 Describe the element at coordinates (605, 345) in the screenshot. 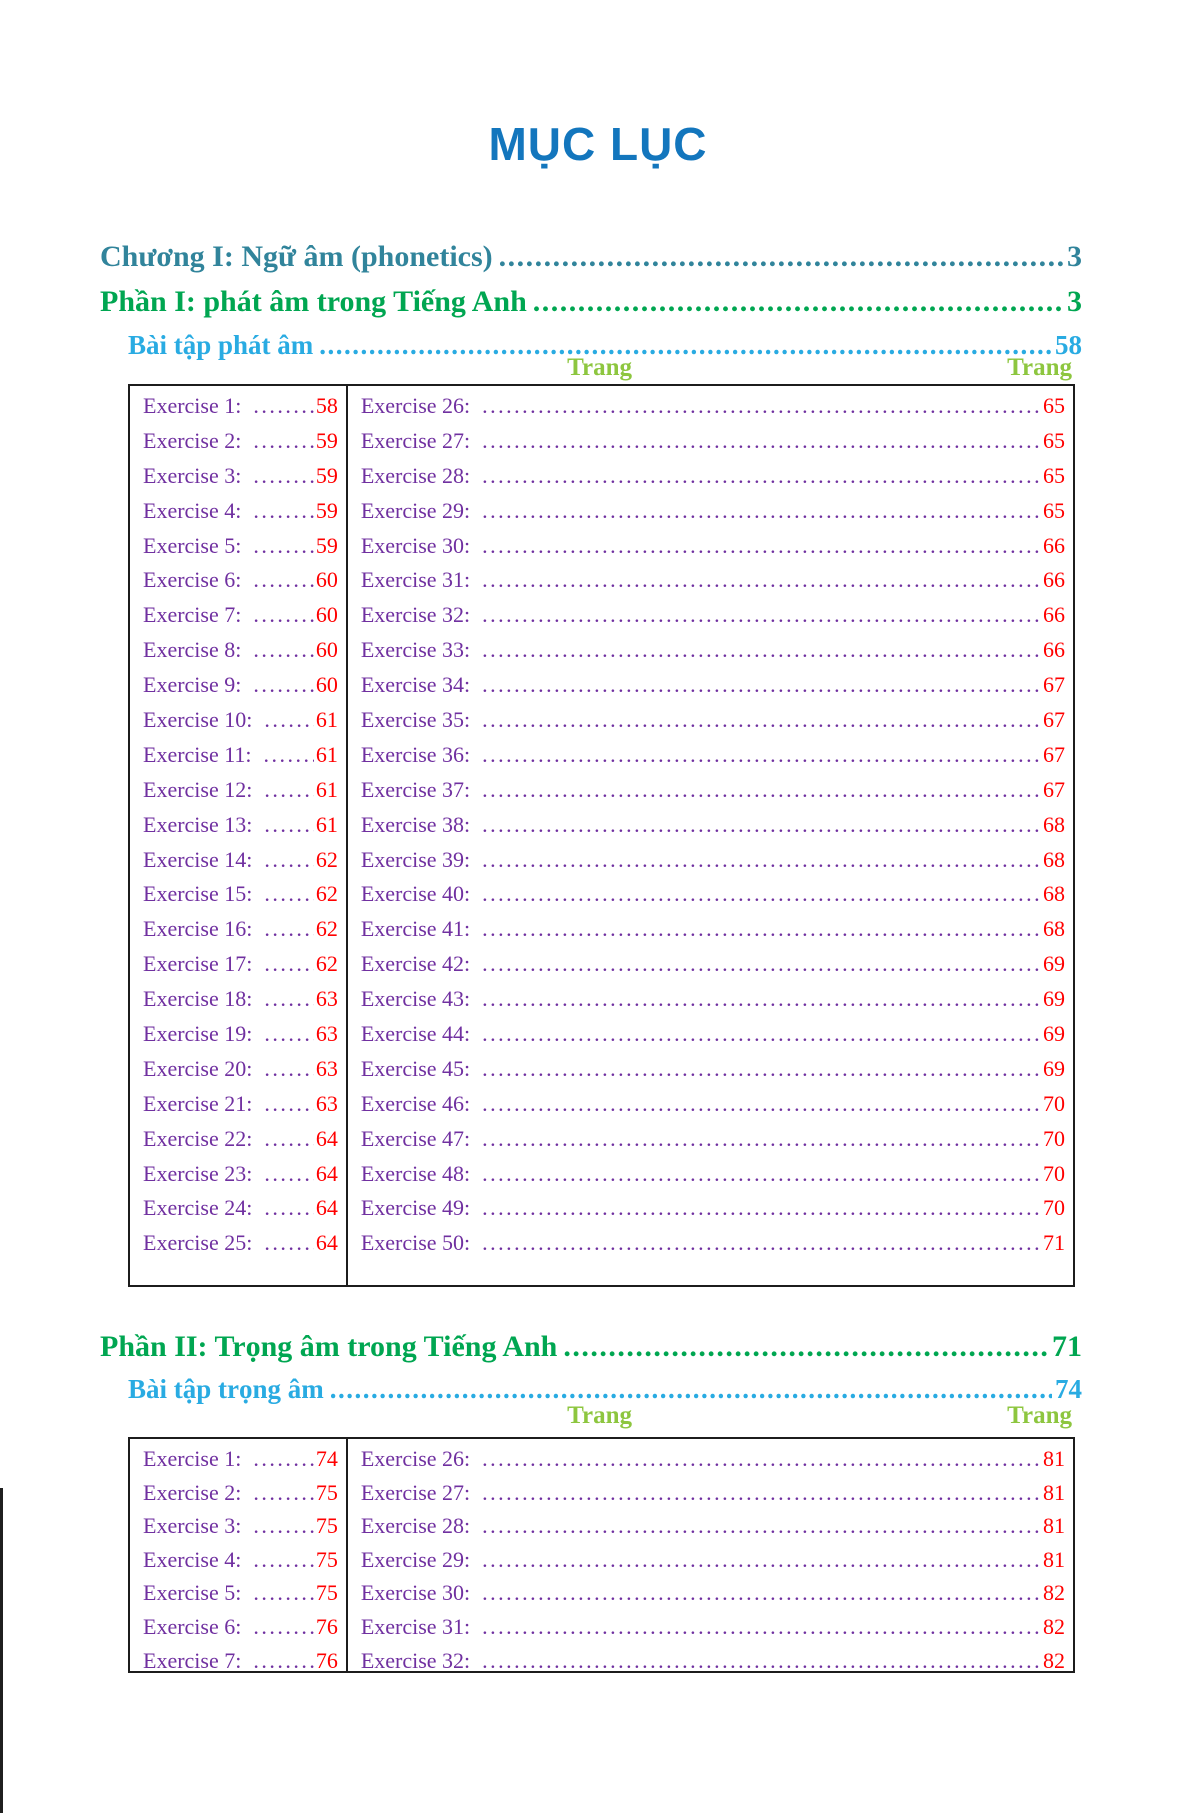

I see `toc-line-part1-exercises: Bài tập phát âm 58` at that location.